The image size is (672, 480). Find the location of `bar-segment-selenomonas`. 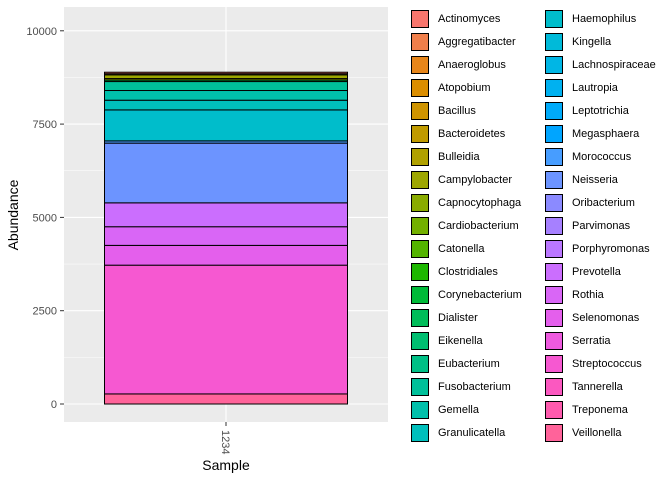

bar-segment-selenomonas is located at coordinates (226, 255).